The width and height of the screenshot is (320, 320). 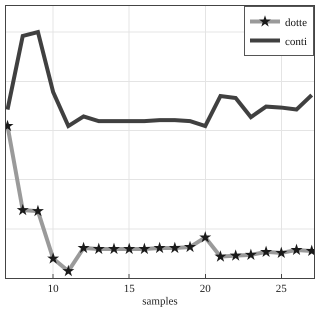 What do you see at coordinates (206, 289) in the screenshot?
I see `x-tick-label: 20` at bounding box center [206, 289].